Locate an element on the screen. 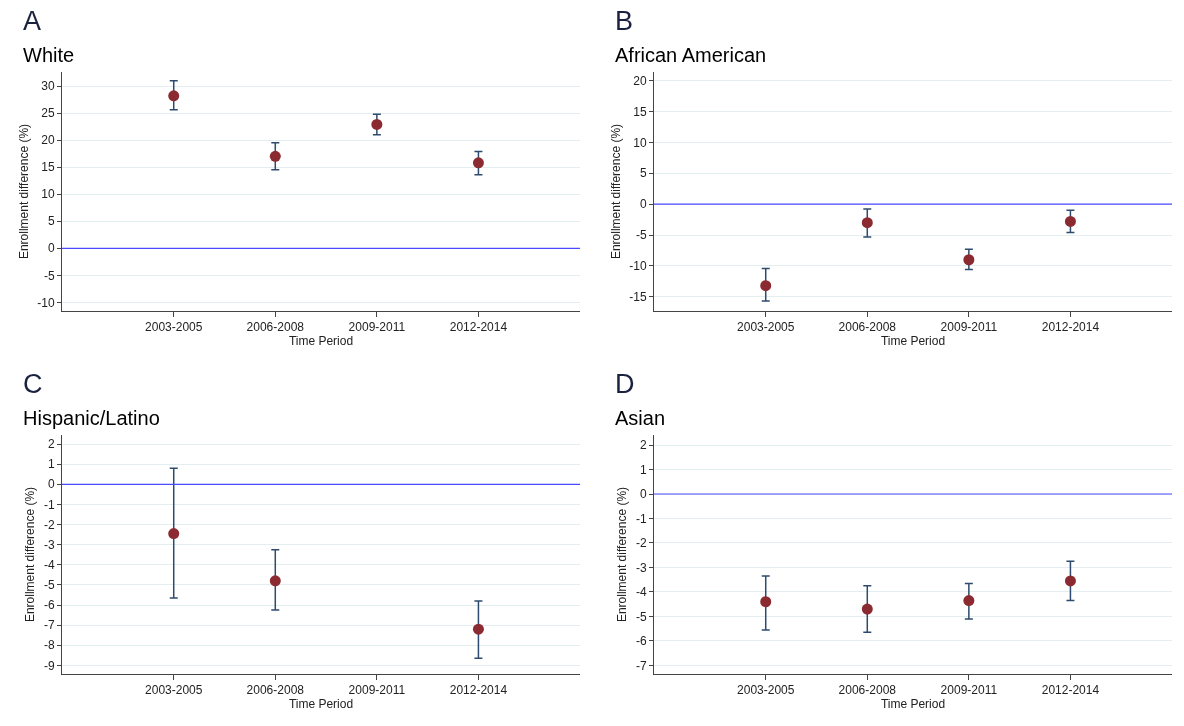  y-tick-label: -15 is located at coordinates (638, 297).